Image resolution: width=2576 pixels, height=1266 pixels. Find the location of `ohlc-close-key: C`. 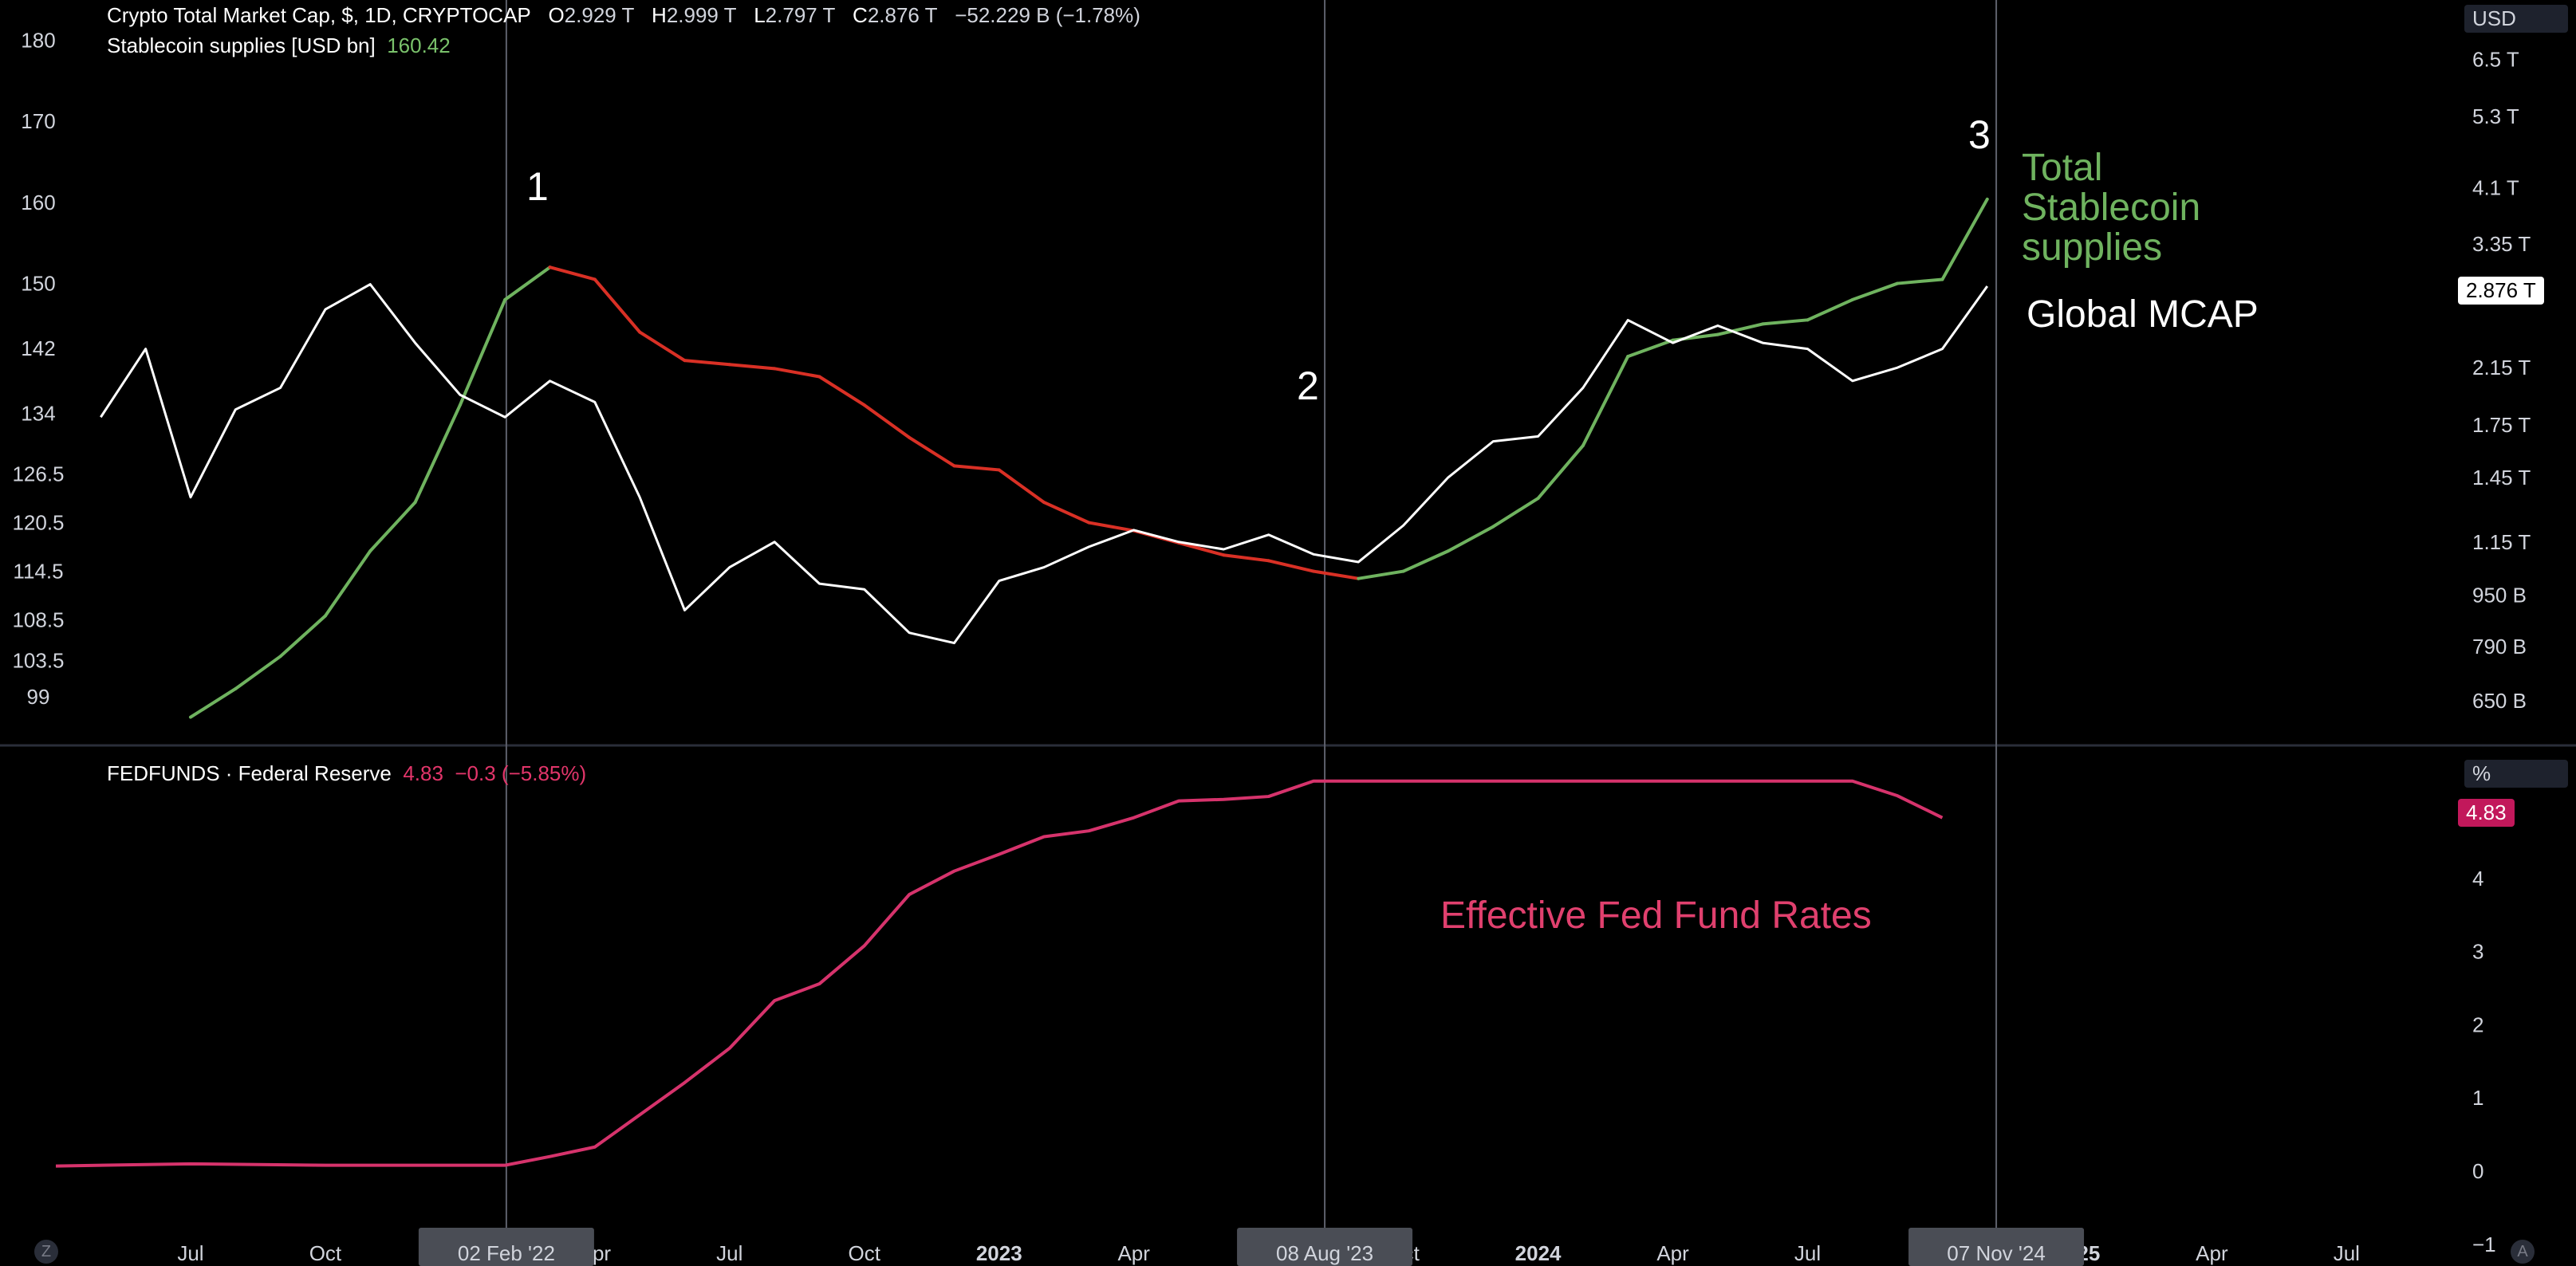

ohlc-close-key: C is located at coordinates (860, 15).